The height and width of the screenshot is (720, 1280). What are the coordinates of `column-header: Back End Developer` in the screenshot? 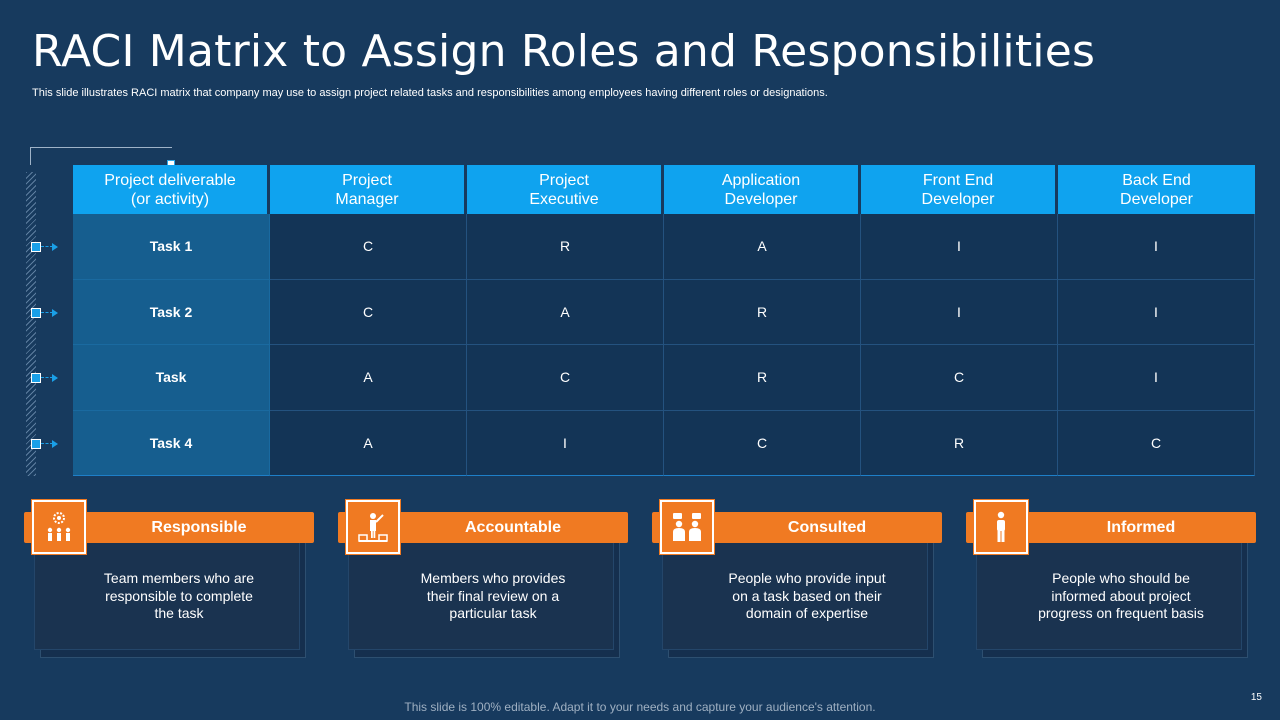 It's located at (1156, 189).